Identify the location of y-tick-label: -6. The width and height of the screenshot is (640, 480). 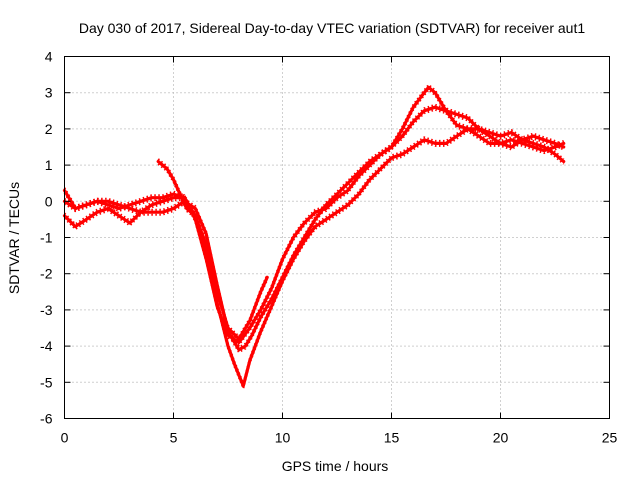
(46, 419).